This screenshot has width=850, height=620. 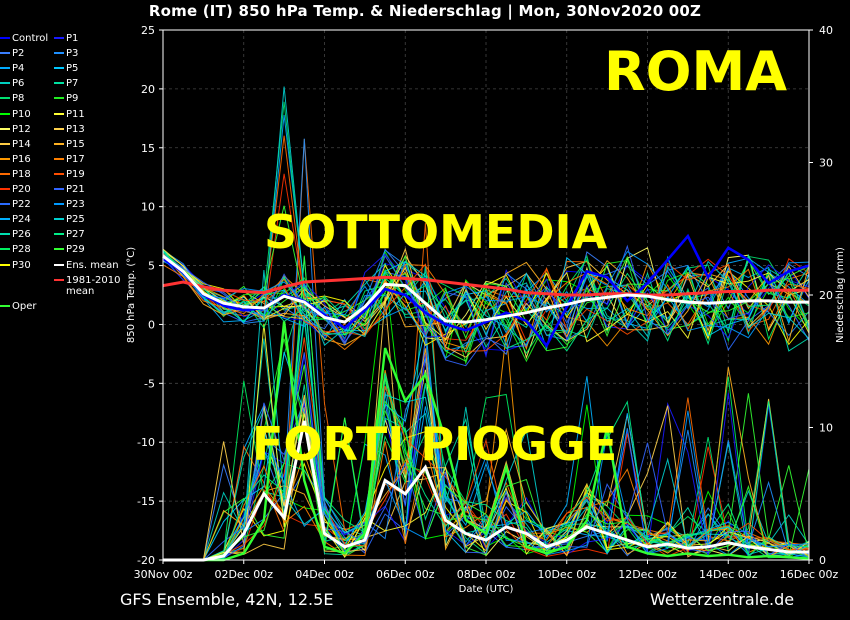 What do you see at coordinates (148, 30) in the screenshot?
I see `y-tick-label-0: 25` at bounding box center [148, 30].